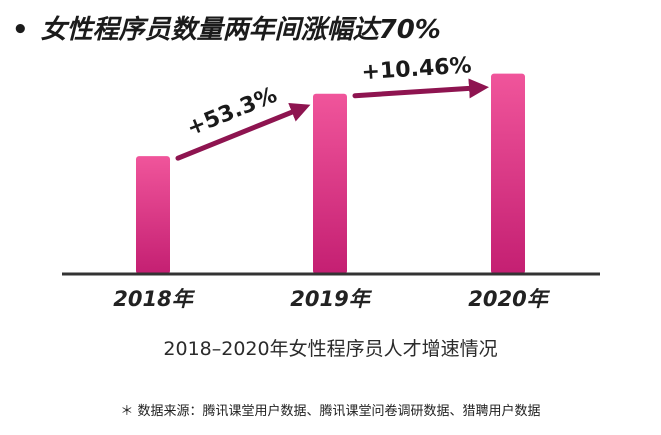  Describe the element at coordinates (416, 69) in the screenshot. I see `growth-label-2: +10.46%` at that location.